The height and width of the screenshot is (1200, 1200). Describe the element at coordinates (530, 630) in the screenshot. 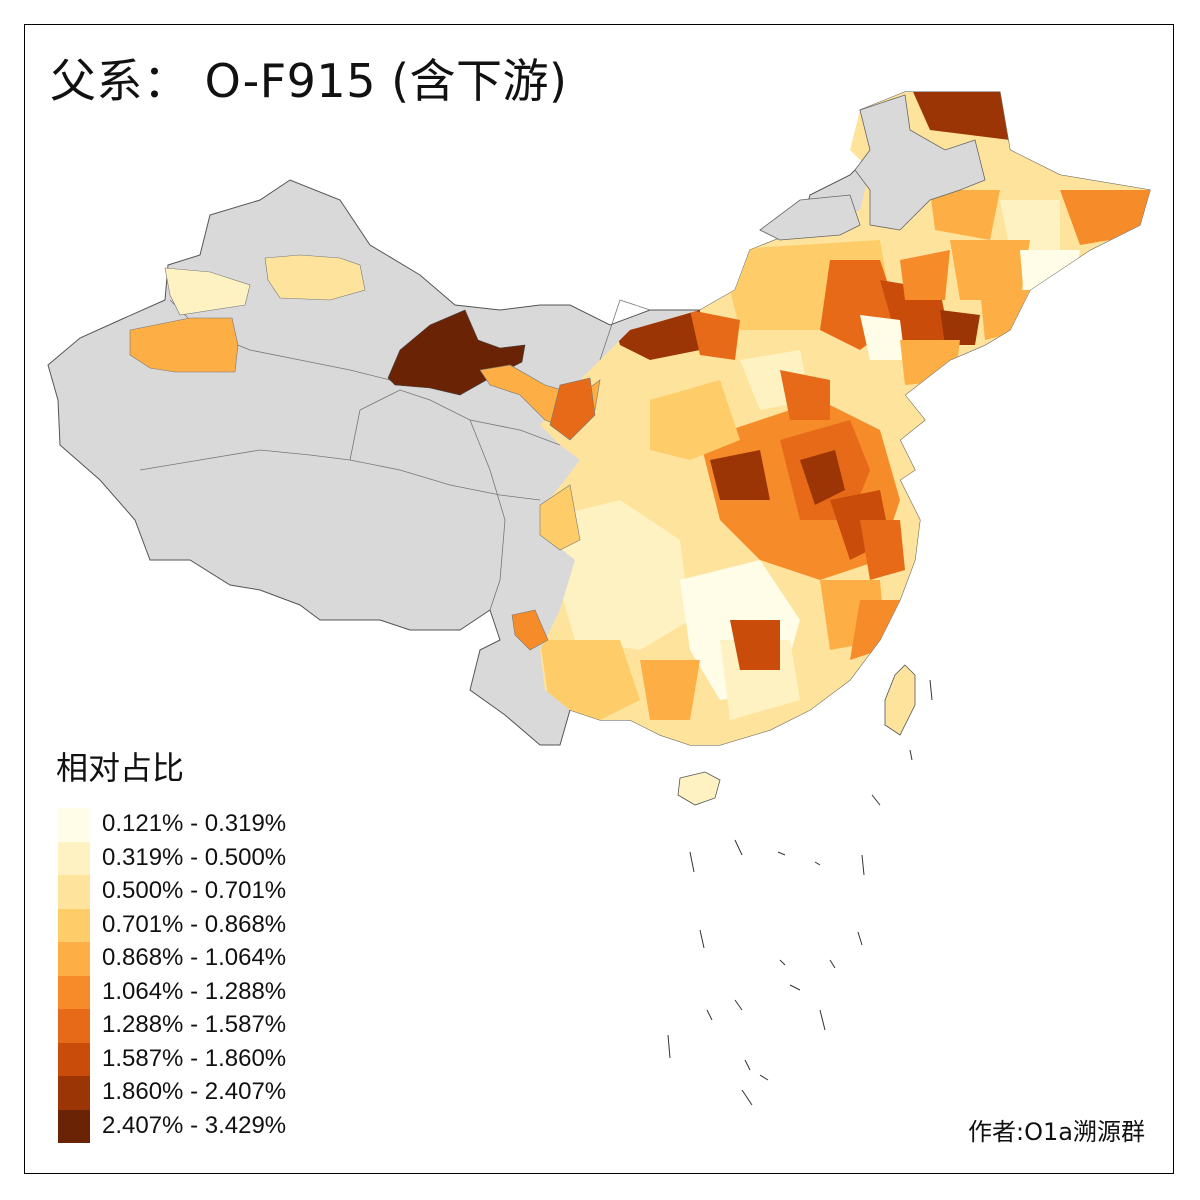

I see `region-yunnan-west` at that location.